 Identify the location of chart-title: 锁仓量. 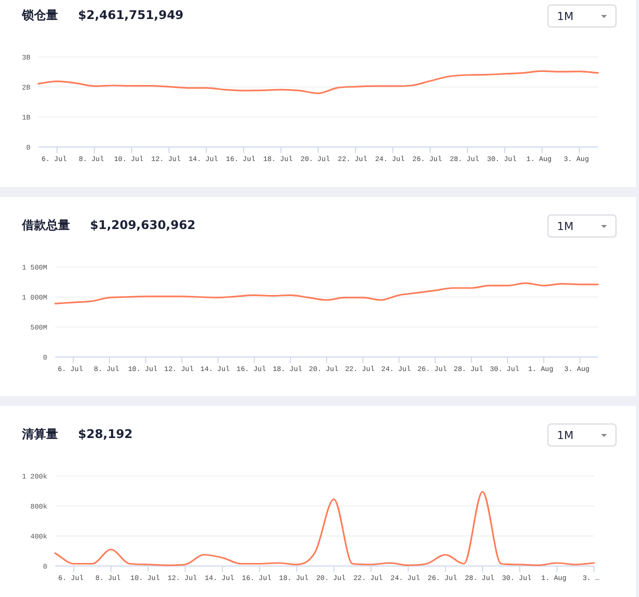
(39, 15).